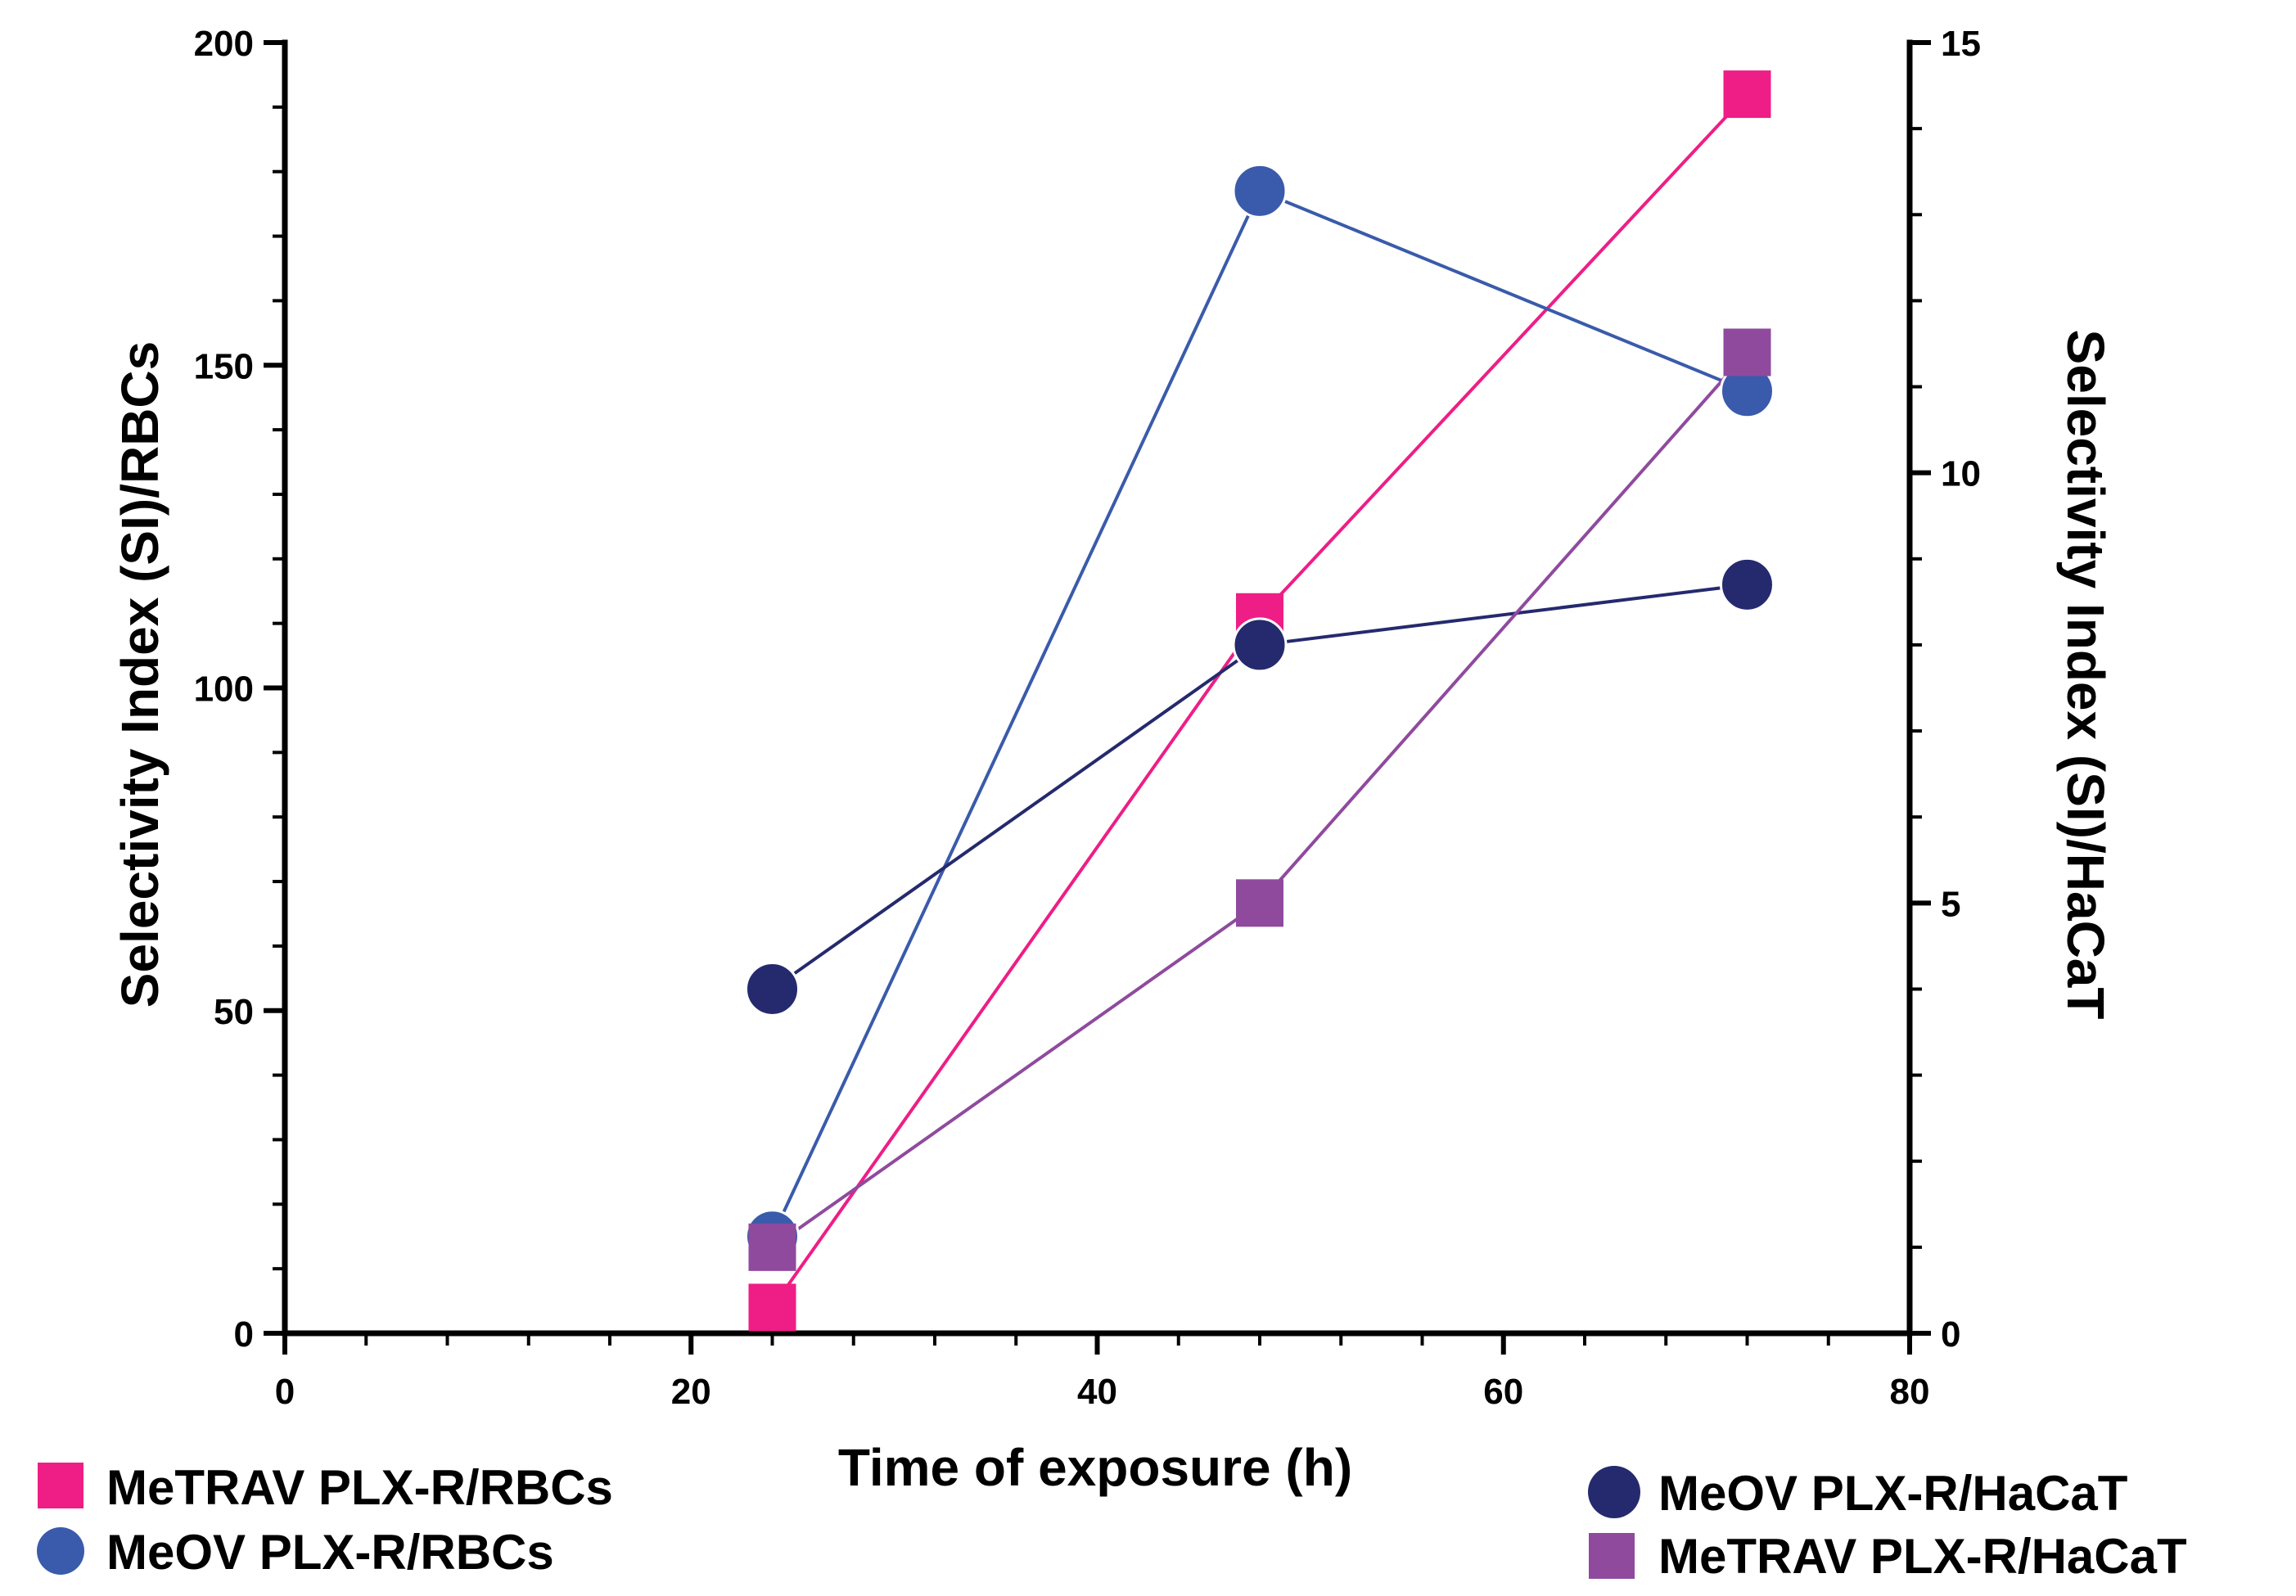  I want to click on legend-marker-circle-blue, so click(60, 1551).